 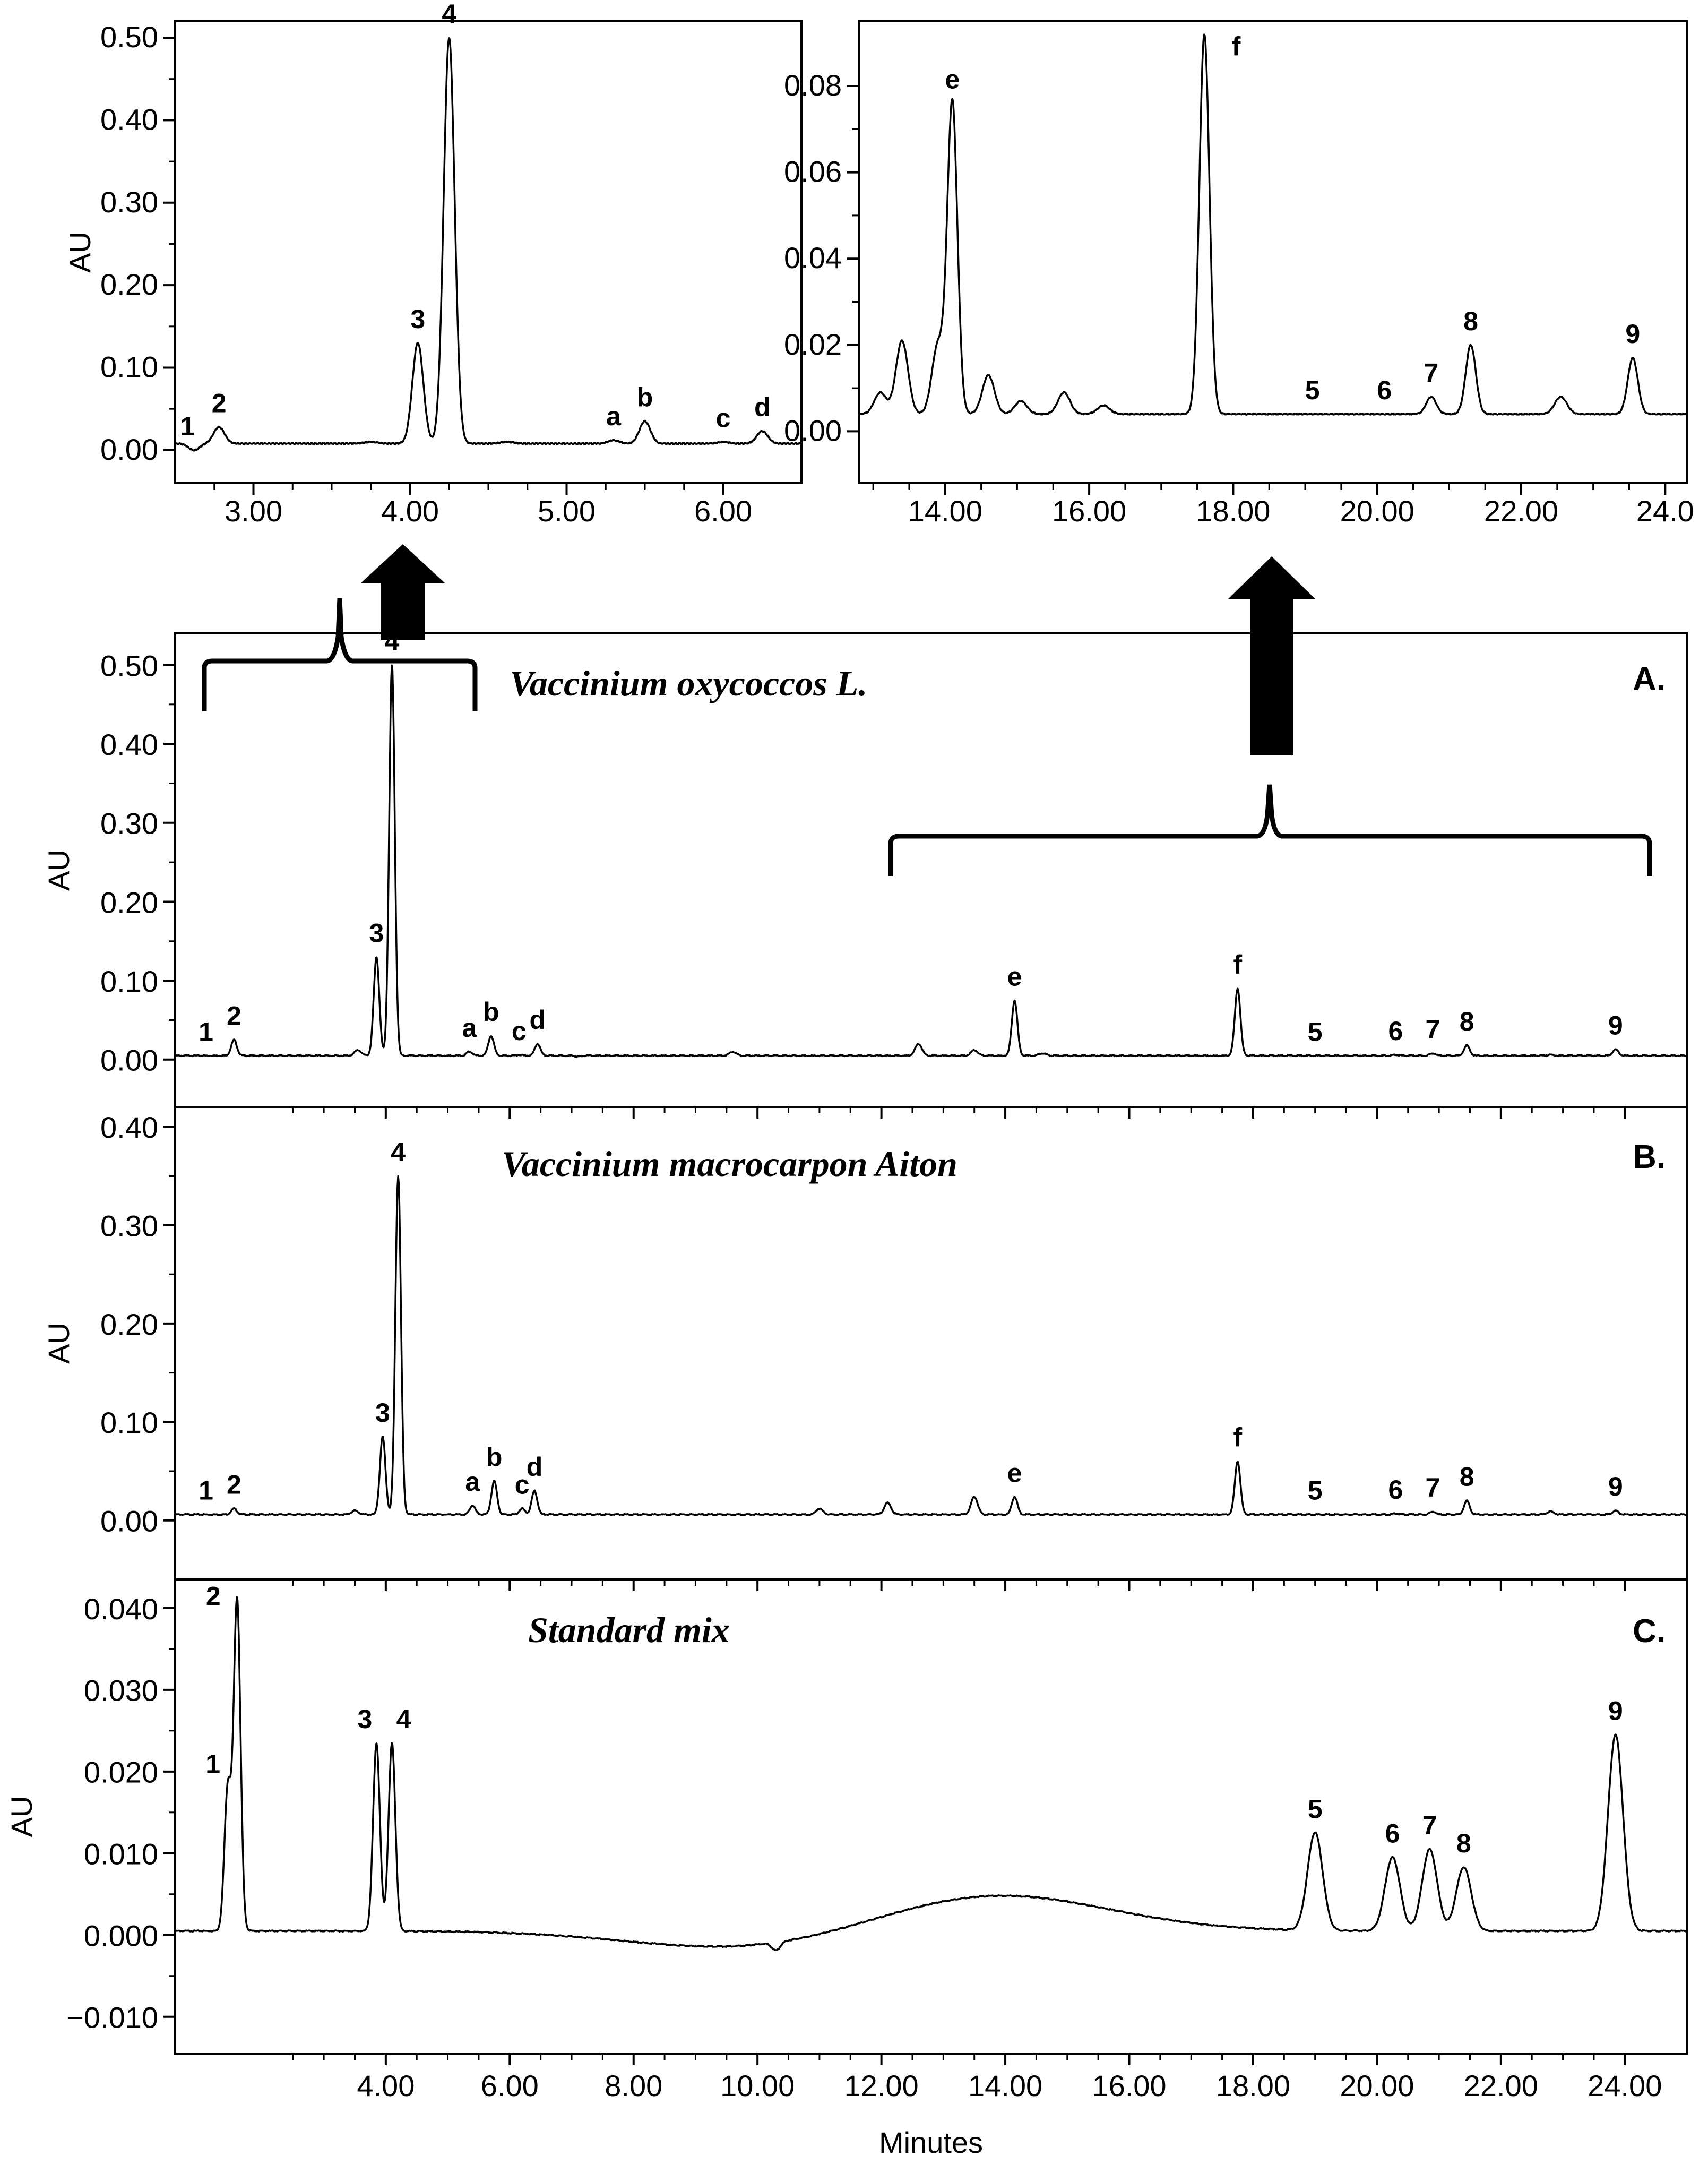 I want to click on y-tick-label: 0.030, so click(x=121, y=1691).